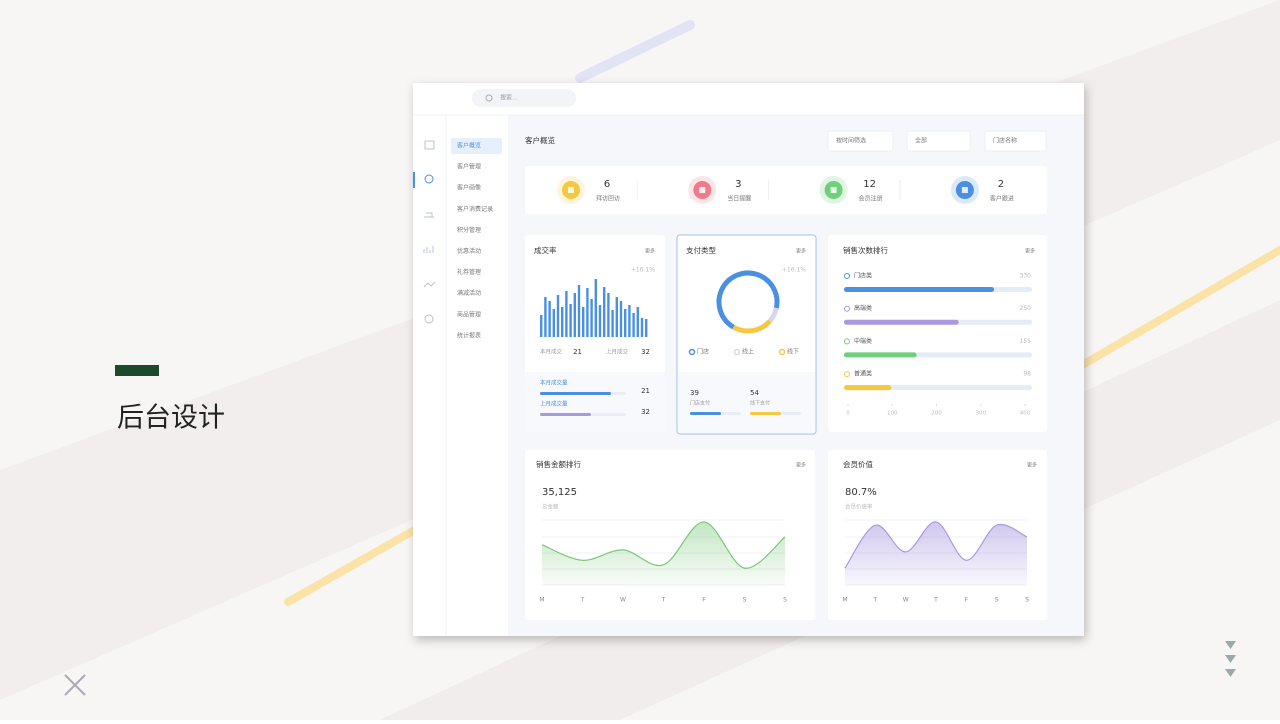  Describe the element at coordinates (863, 374) in the screenshot. I see `row-label: 普通类` at that location.